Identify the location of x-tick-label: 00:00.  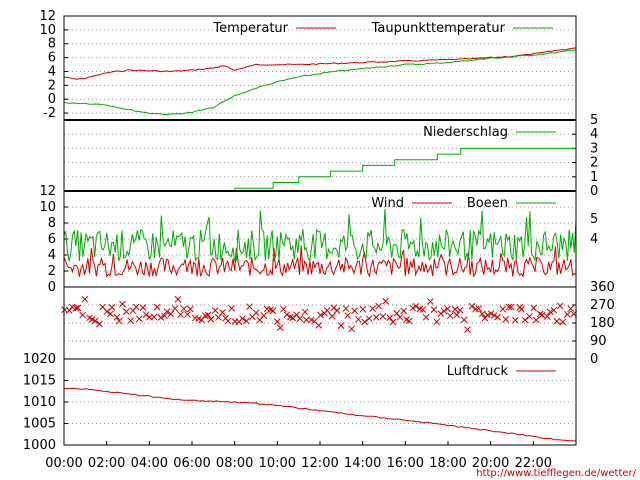
(63, 463).